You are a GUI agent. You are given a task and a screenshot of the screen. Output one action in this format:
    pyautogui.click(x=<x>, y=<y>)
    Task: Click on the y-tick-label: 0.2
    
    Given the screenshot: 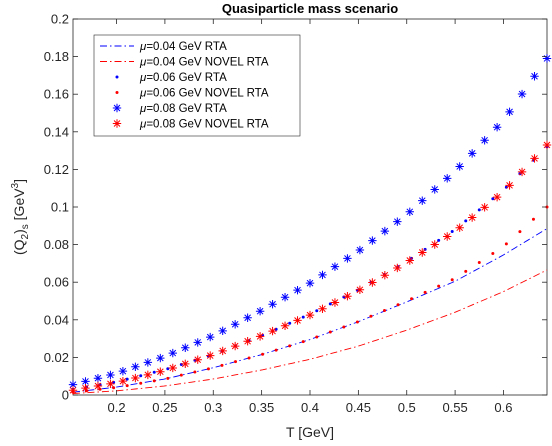 What is the action you would take?
    pyautogui.click(x=60, y=19)
    